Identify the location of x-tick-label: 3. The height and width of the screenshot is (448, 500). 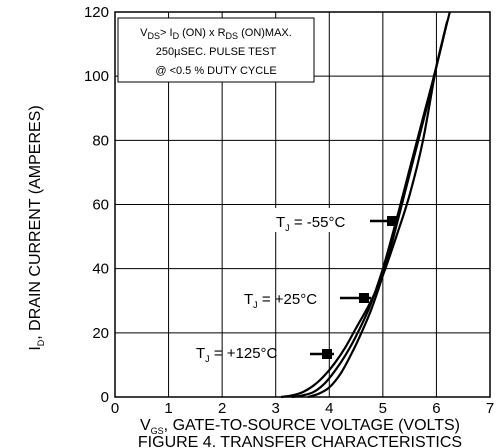
(276, 408).